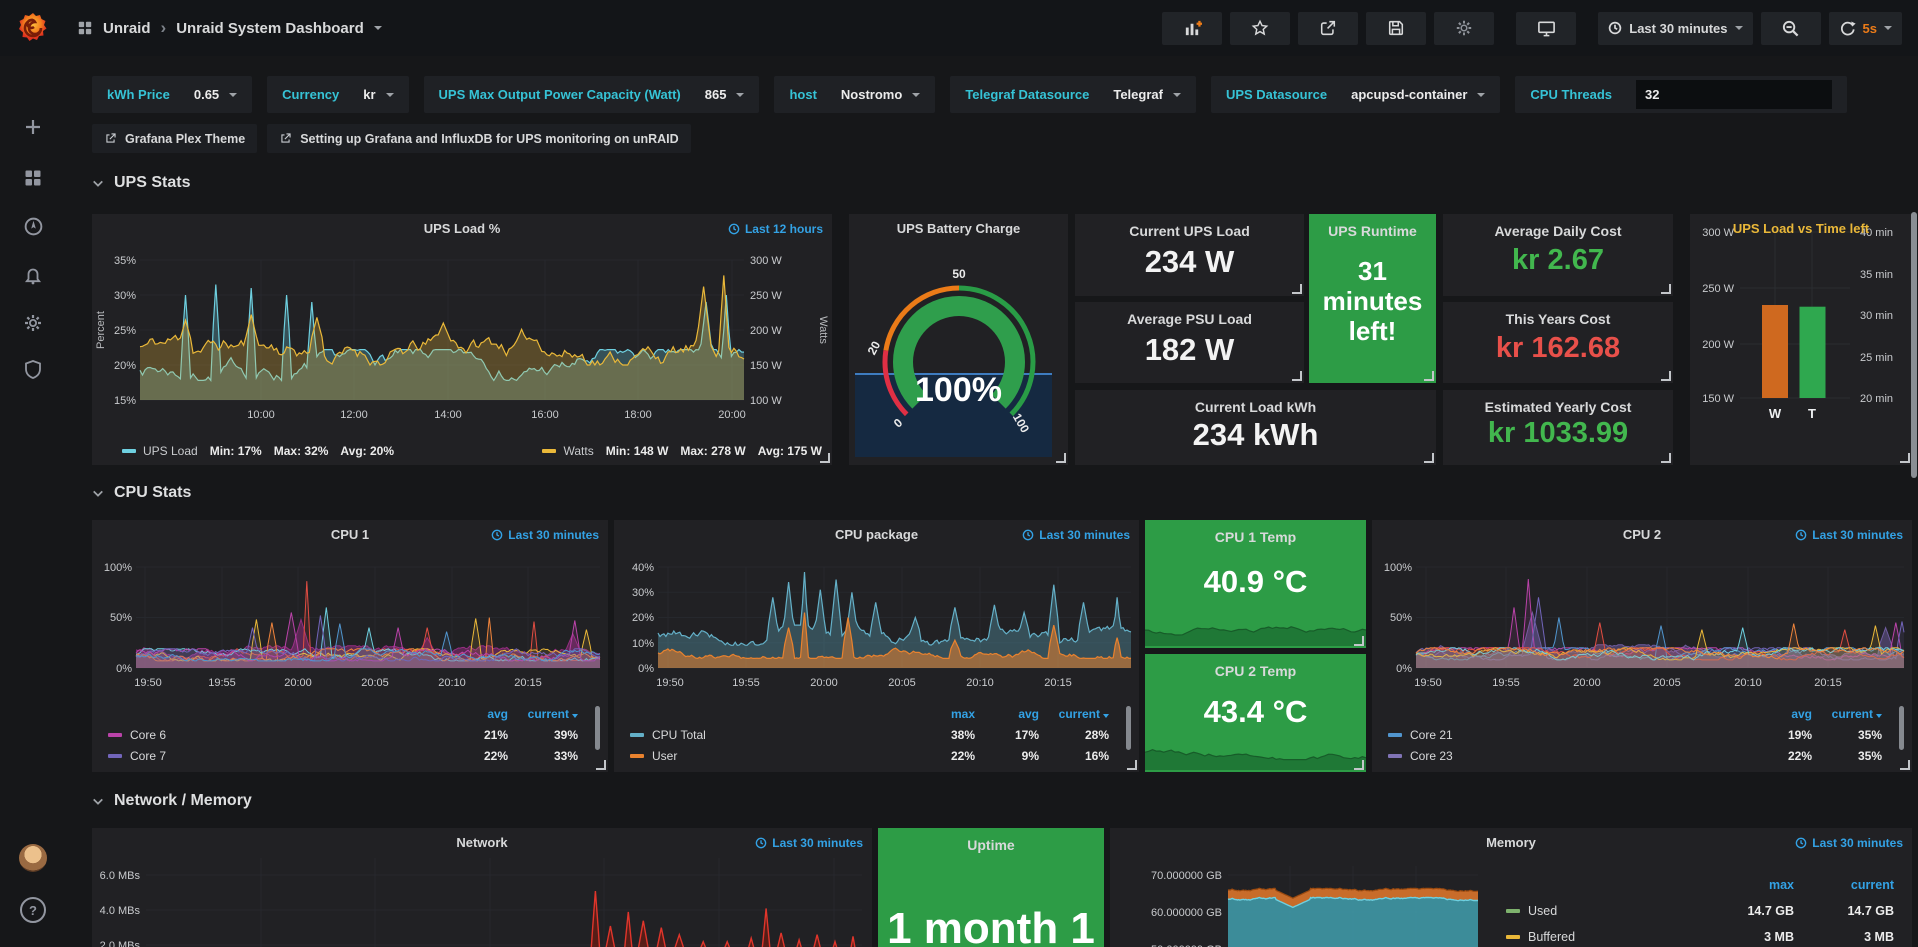 This screenshot has height=947, width=1918. What do you see at coordinates (1675, 28) in the screenshot?
I see `time-picker: Last 30 minutes` at bounding box center [1675, 28].